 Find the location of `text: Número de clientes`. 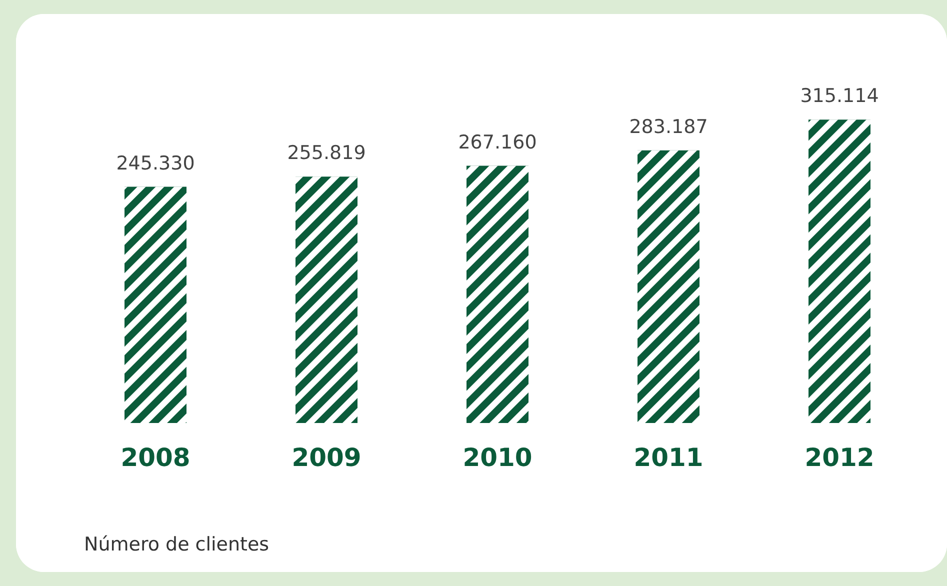

text: Número de clientes is located at coordinates (177, 545).